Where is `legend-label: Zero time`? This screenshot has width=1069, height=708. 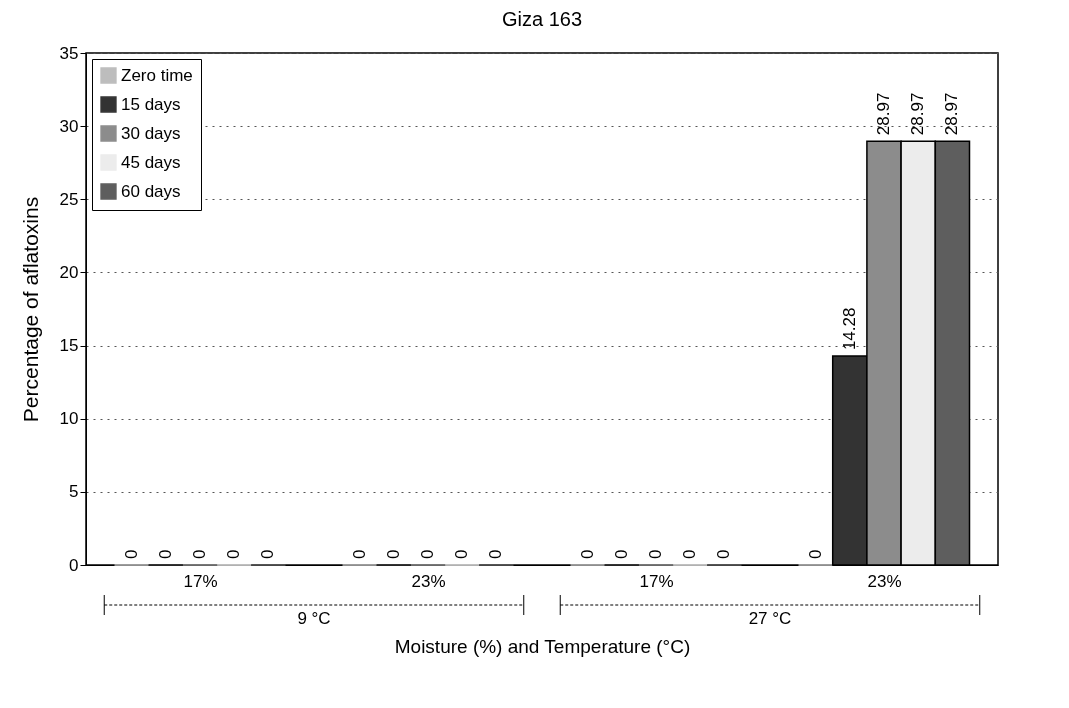
legend-label: Zero time is located at coordinates (157, 75).